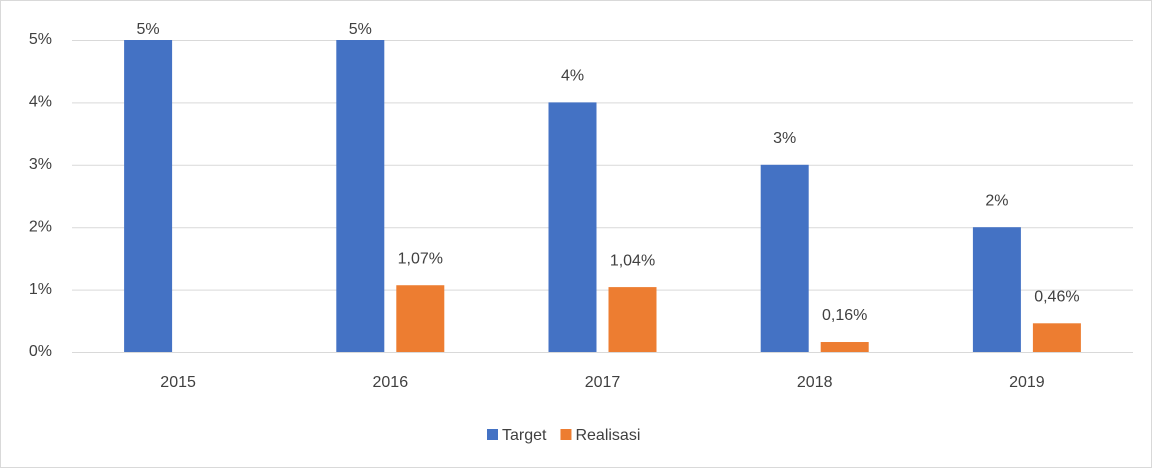 The height and width of the screenshot is (468, 1152). I want to click on y-tick-label: 4%, so click(40, 102).